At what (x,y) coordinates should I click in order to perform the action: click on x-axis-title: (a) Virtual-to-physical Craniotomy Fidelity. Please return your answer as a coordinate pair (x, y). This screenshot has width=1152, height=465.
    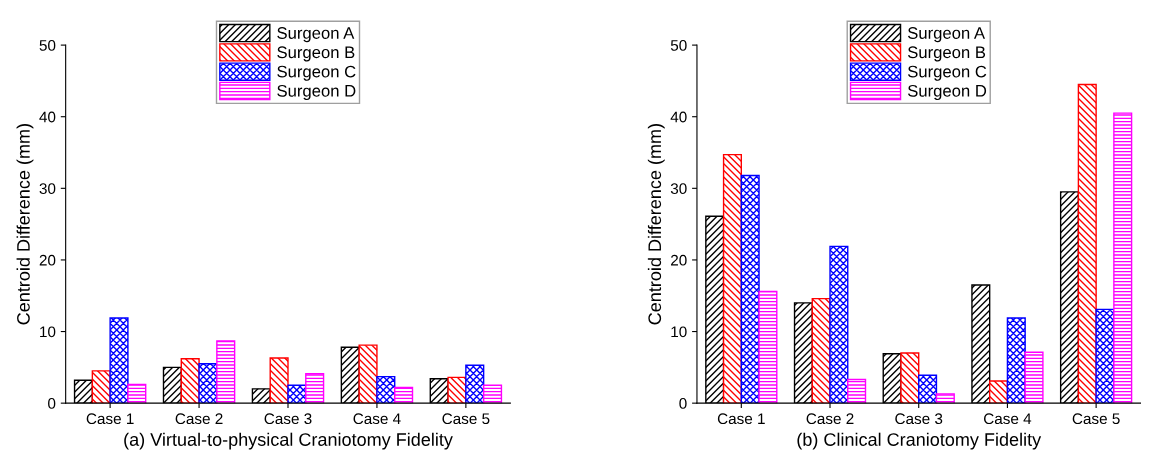
    Looking at the image, I should click on (288, 441).